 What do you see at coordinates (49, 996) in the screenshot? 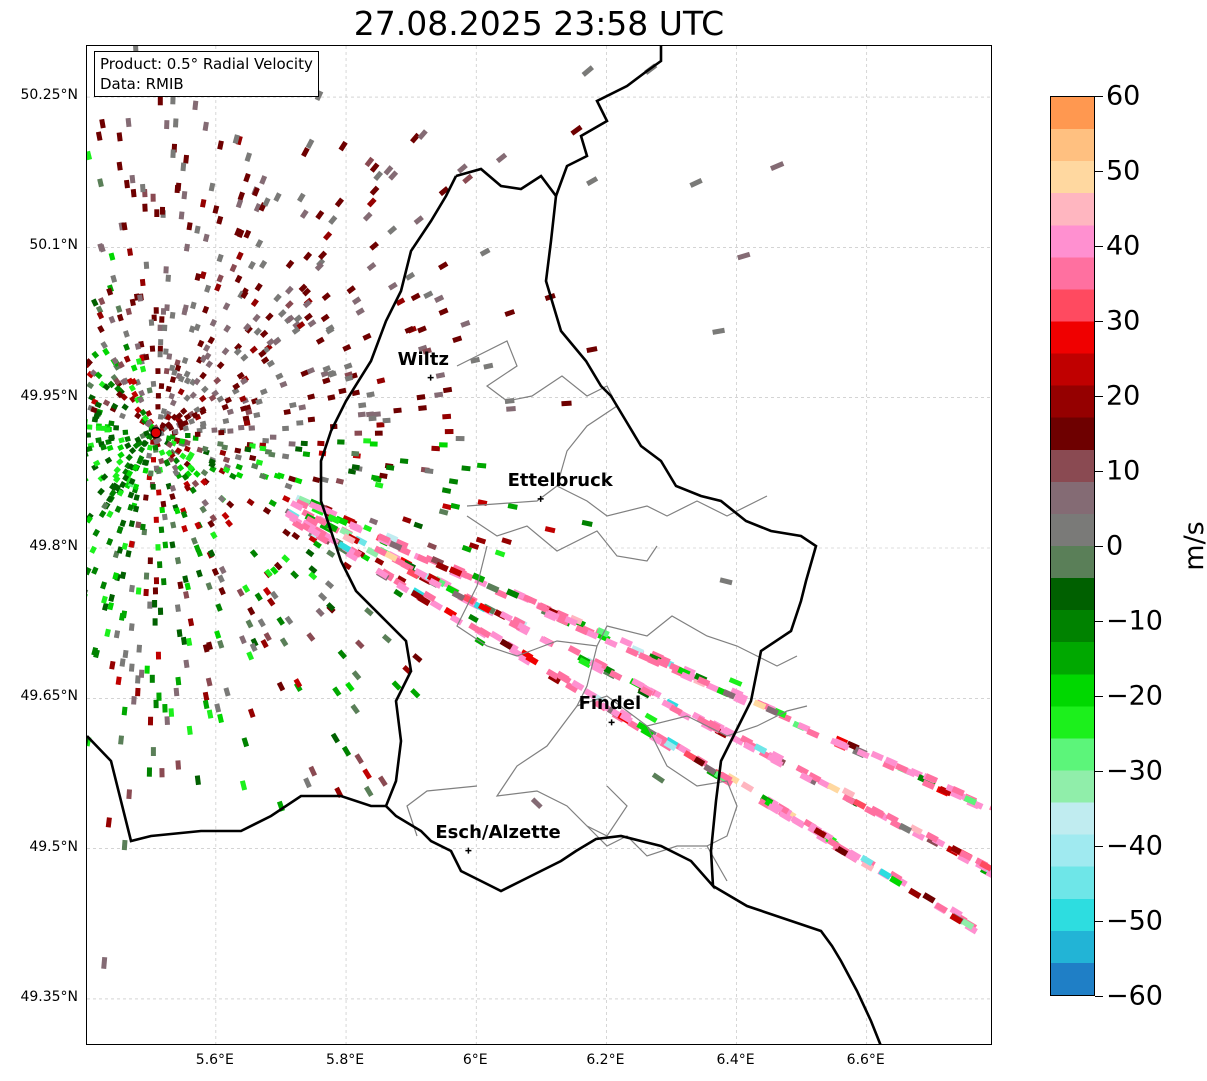
I see `lat-tick-label: 49.35°N` at bounding box center [49, 996].